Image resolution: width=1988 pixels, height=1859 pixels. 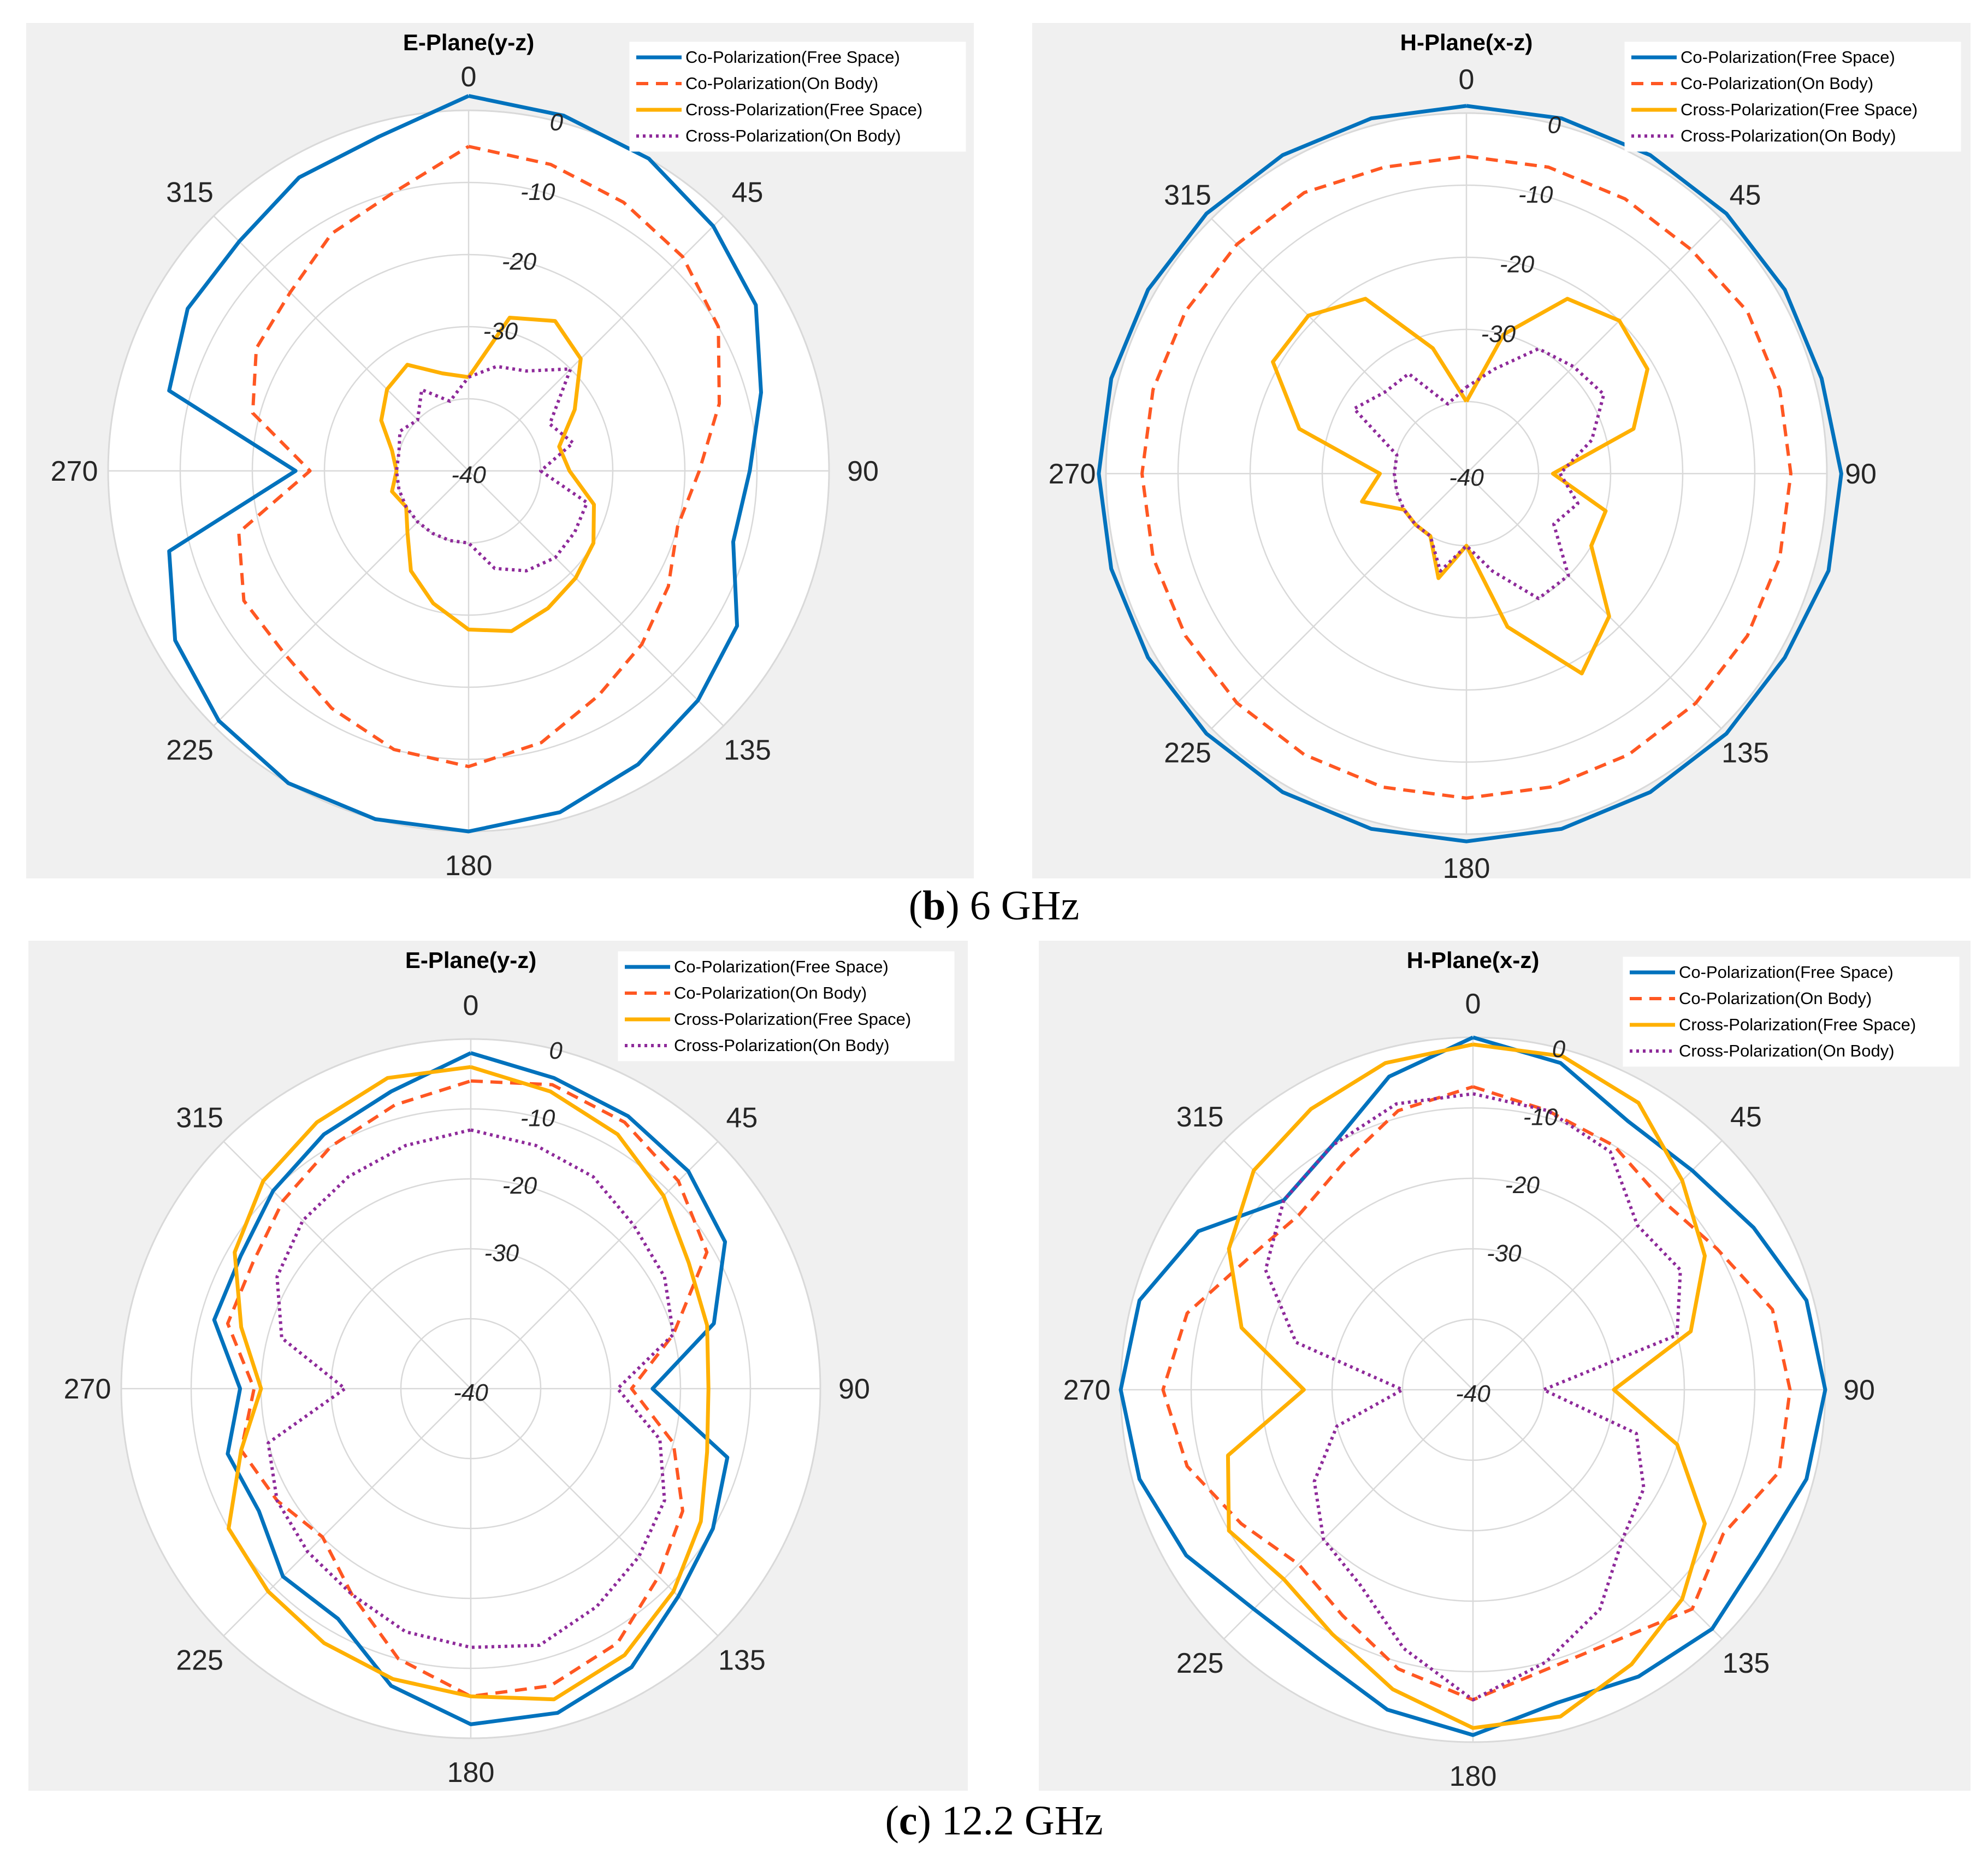 I want to click on caption-c-text: 12.2 GHz, so click(x=1022, y=1821).